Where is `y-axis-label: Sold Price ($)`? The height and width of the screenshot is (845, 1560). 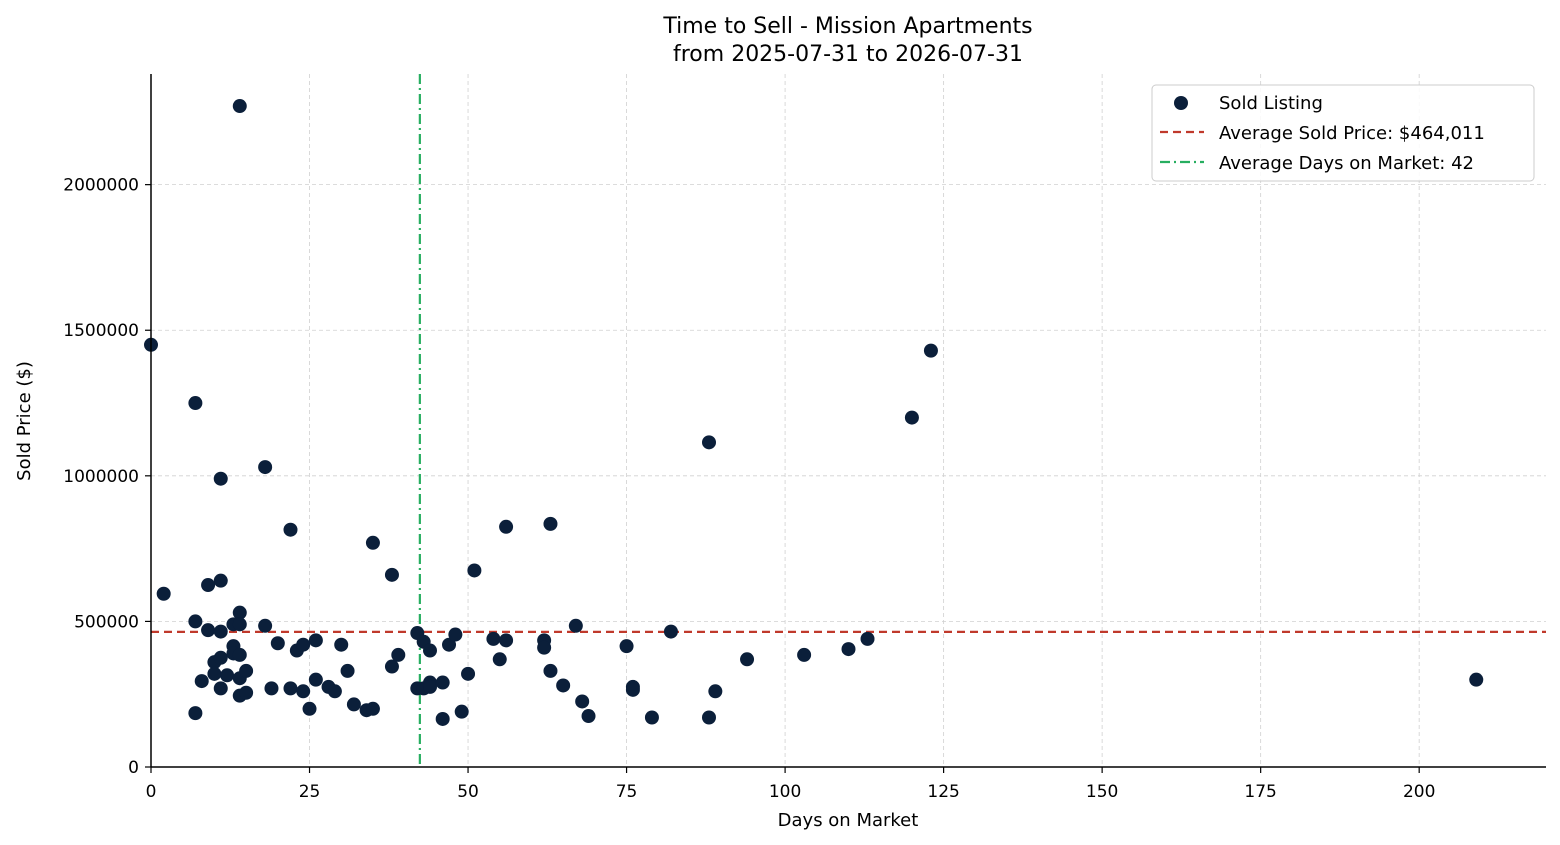 y-axis-label: Sold Price ($) is located at coordinates (24, 421).